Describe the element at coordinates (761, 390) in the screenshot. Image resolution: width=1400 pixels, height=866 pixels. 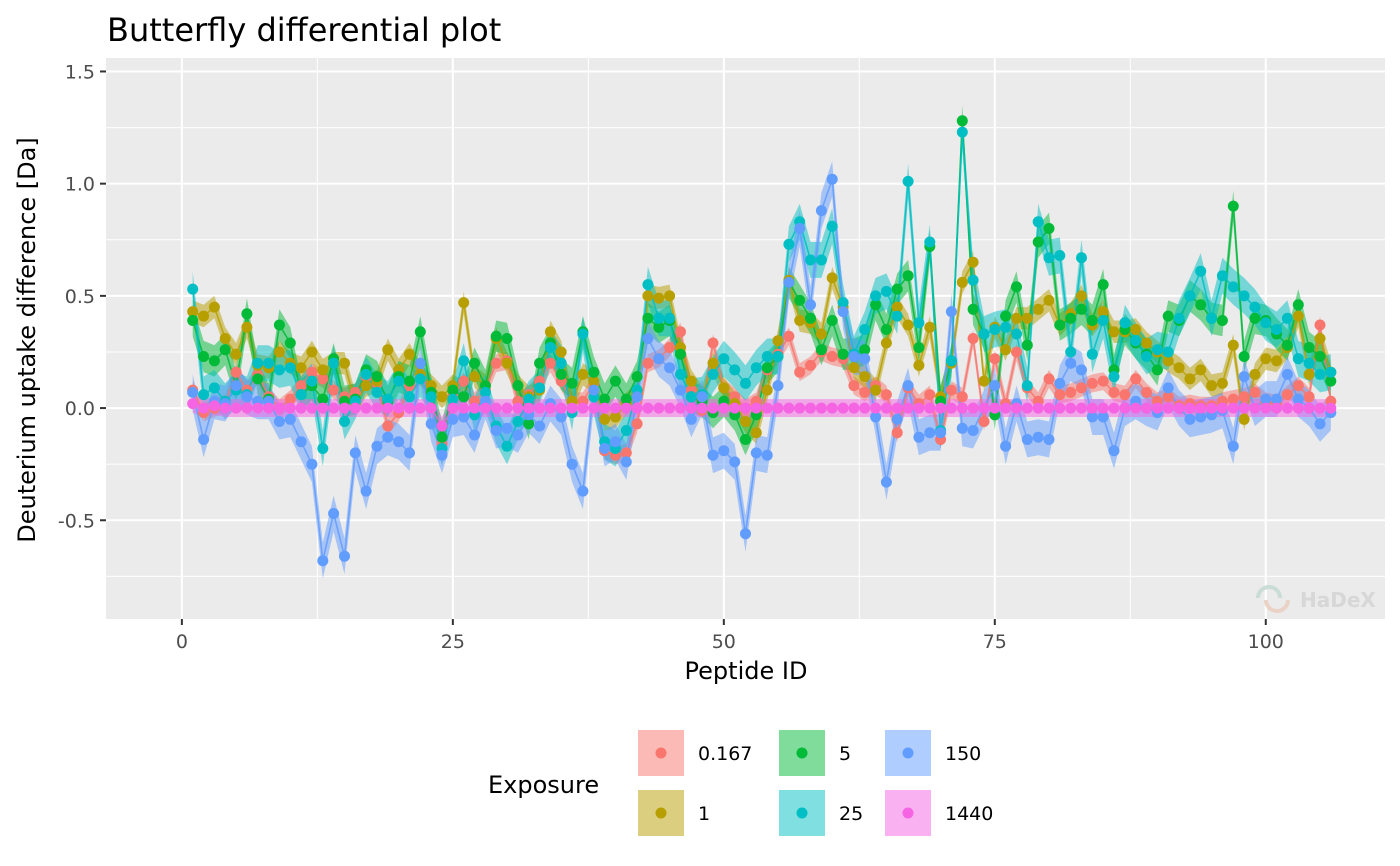
I see `line-0.167` at that location.